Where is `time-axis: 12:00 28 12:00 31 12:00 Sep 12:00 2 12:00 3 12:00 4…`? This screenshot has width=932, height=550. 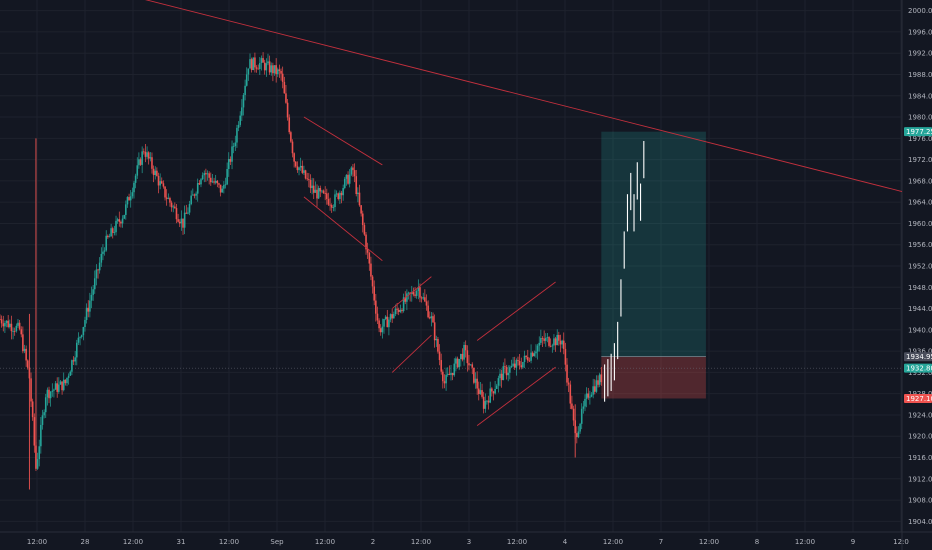 time-axis: 12:00 28 12:00 31 12:00 Sep 12:00 2 12:00 3 12:00 4… is located at coordinates (468, 542).